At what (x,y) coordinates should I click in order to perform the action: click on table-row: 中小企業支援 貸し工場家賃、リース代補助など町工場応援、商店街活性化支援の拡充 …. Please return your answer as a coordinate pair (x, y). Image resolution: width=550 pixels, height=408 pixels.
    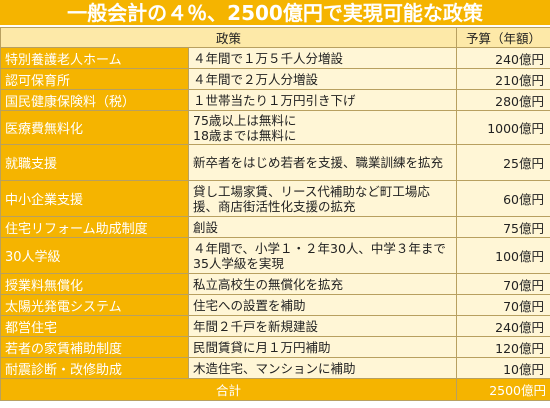
    Looking at the image, I should click on (275, 198).